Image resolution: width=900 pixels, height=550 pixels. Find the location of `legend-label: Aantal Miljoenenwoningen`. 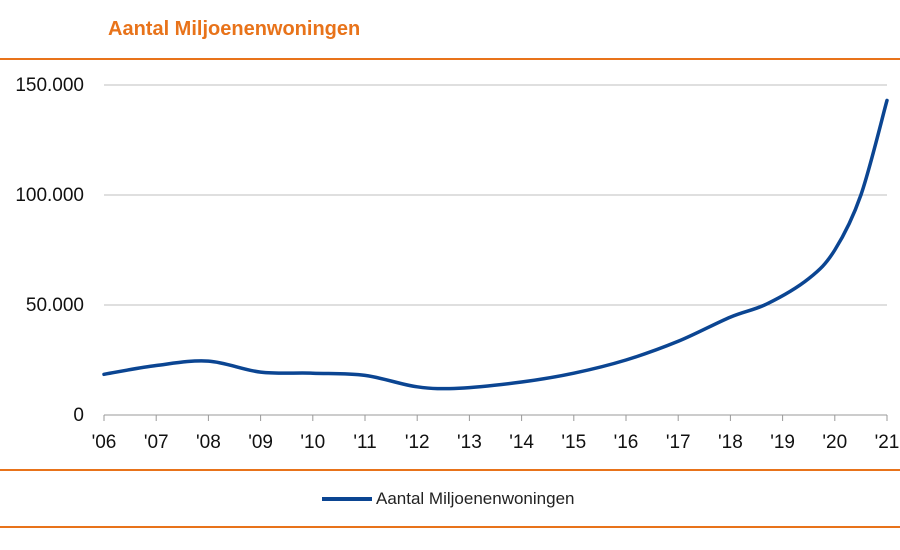

legend-label: Aantal Miljoenenwoningen is located at coordinates (475, 498).